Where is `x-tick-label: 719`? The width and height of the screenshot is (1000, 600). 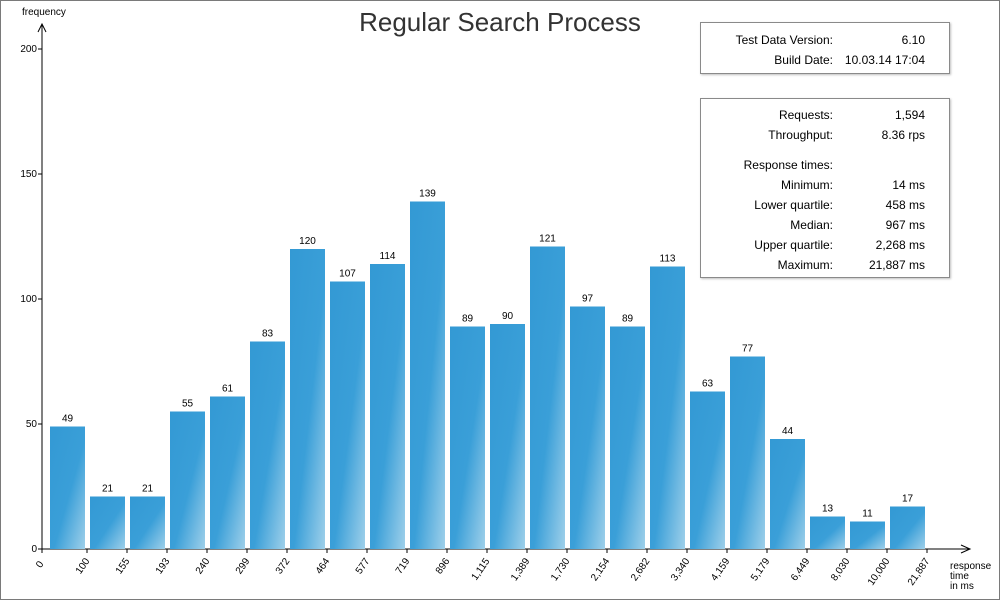
x-tick-label: 719 is located at coordinates (403, 566).